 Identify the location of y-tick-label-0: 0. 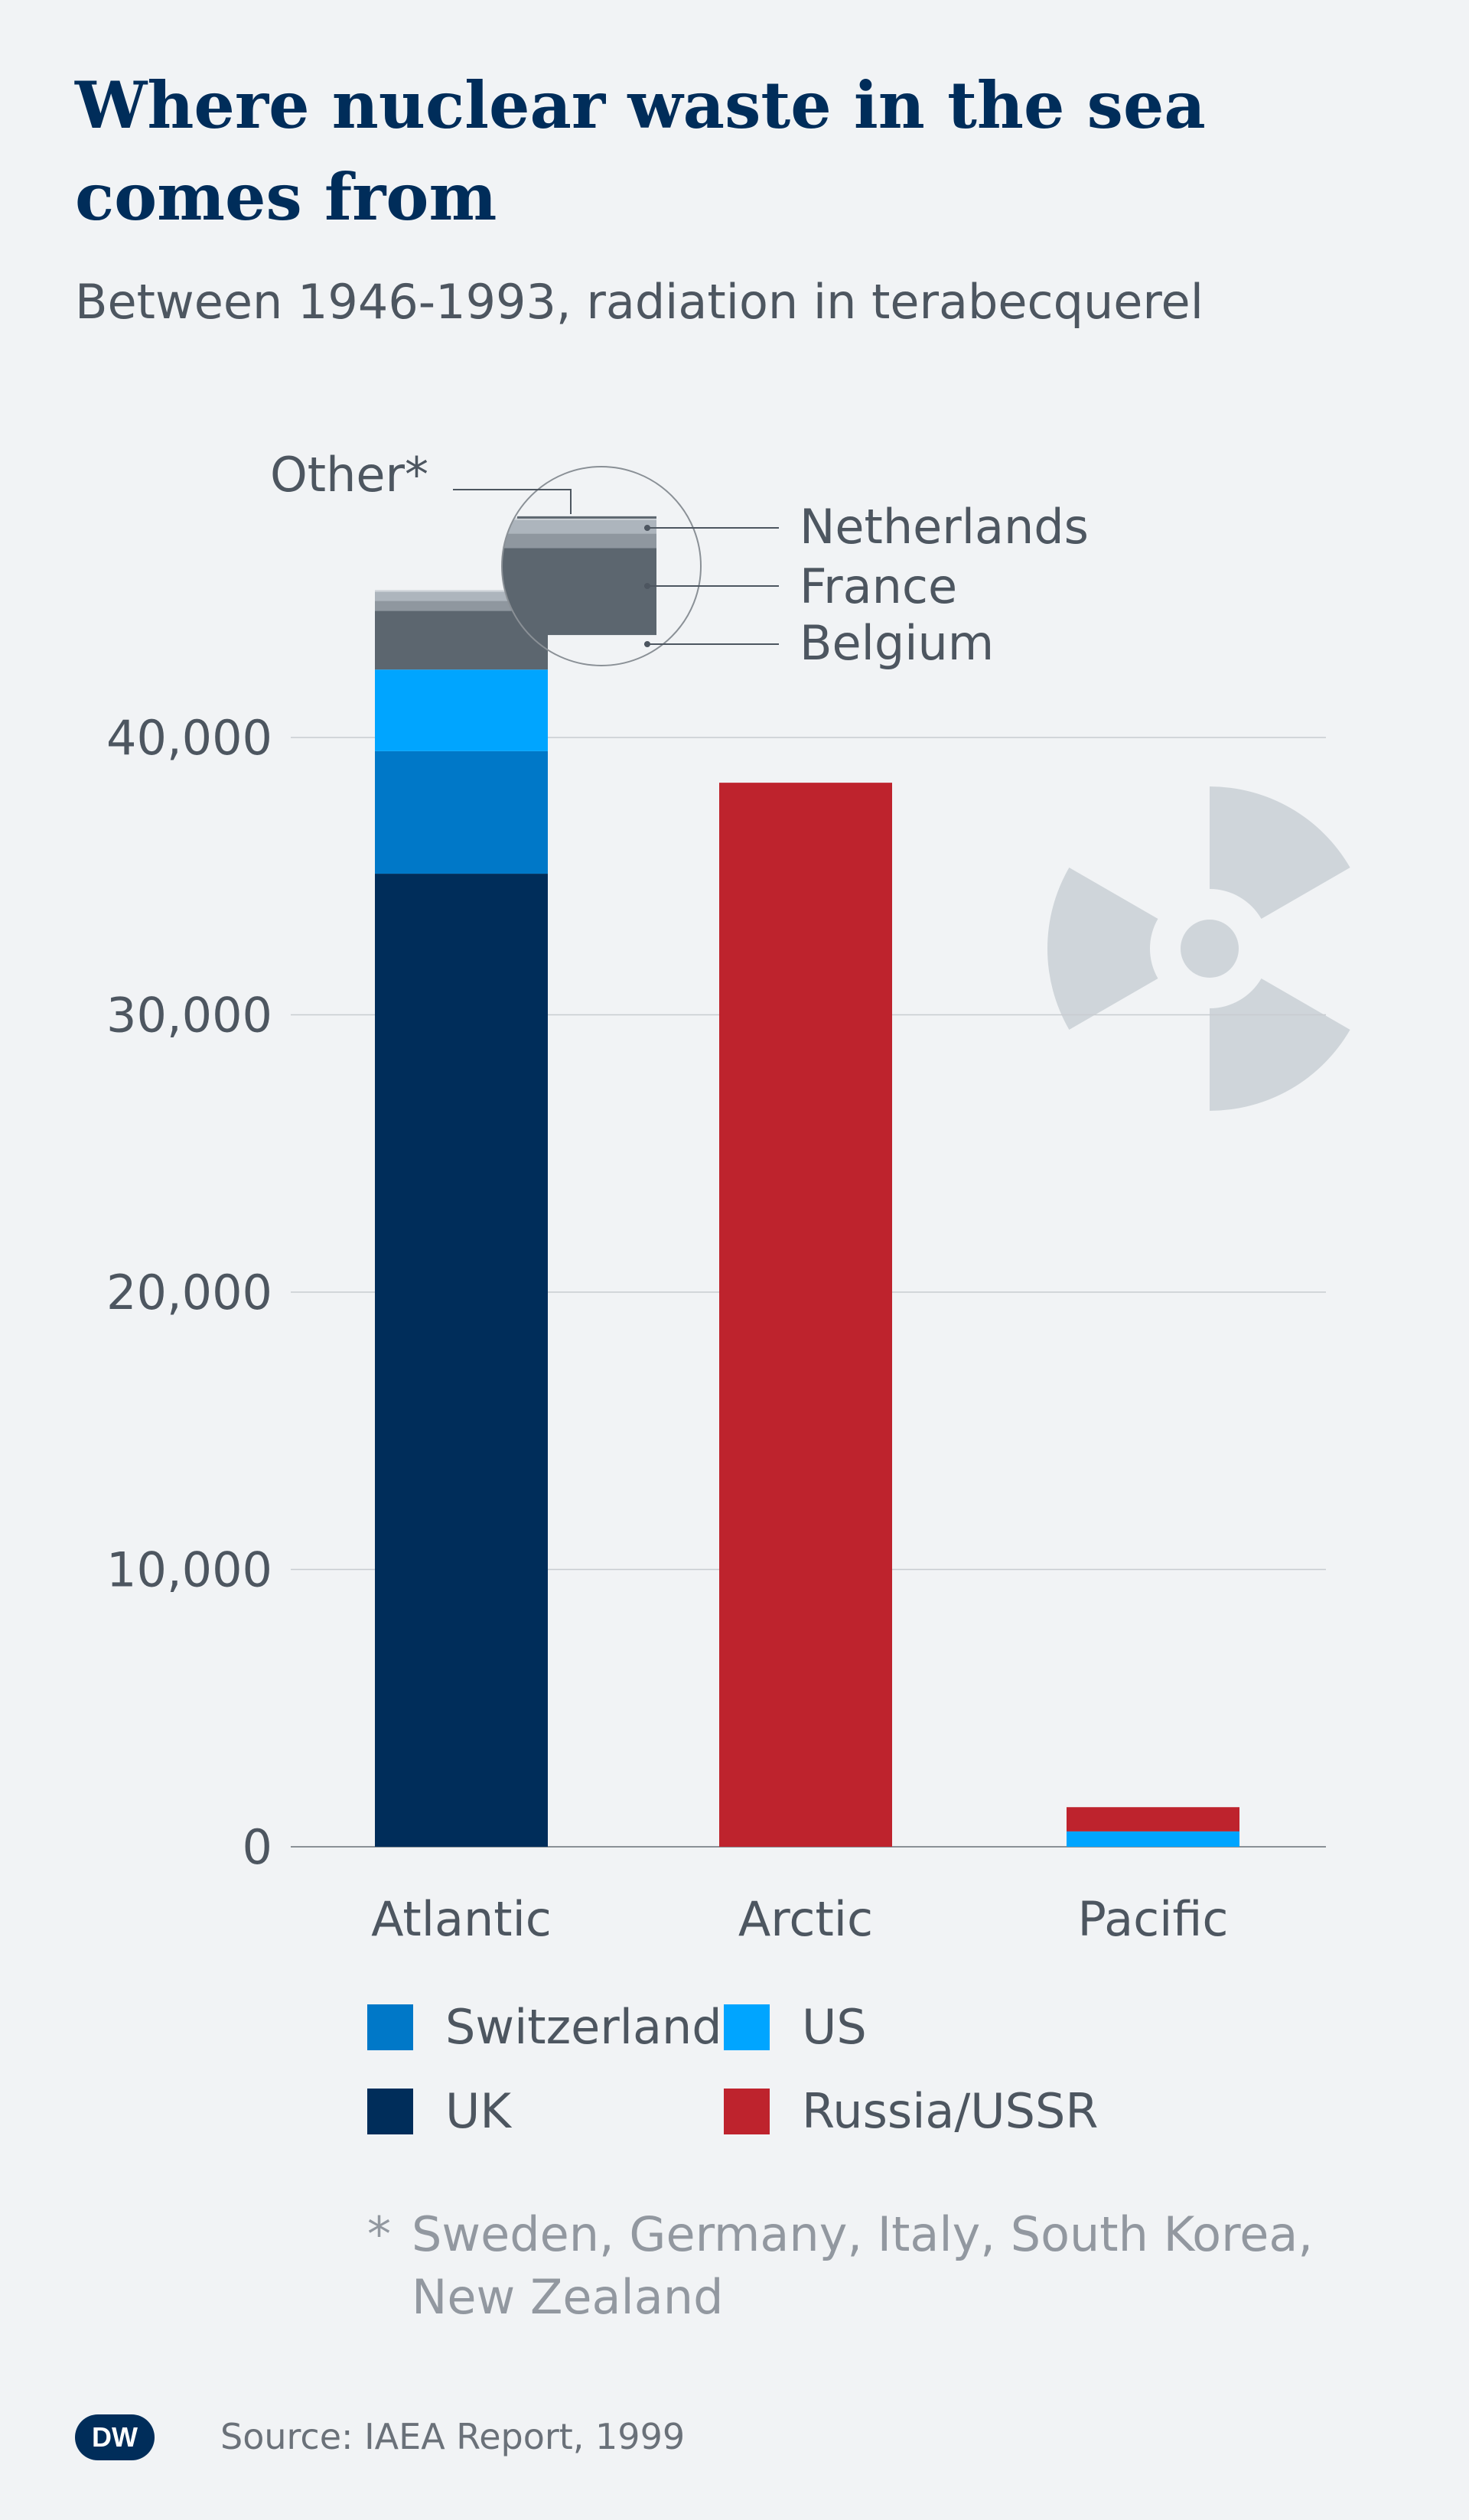
(257, 1847).